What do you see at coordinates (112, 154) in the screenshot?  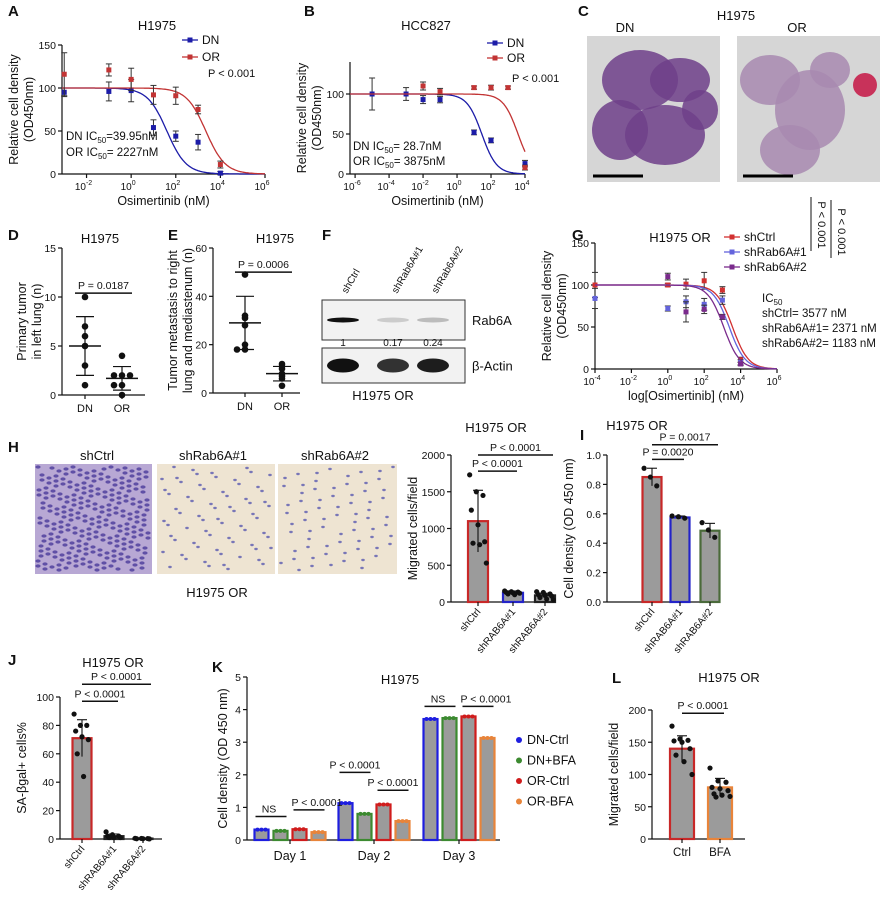 I see `ic50-text: OR IC50= 2227nM` at bounding box center [112, 154].